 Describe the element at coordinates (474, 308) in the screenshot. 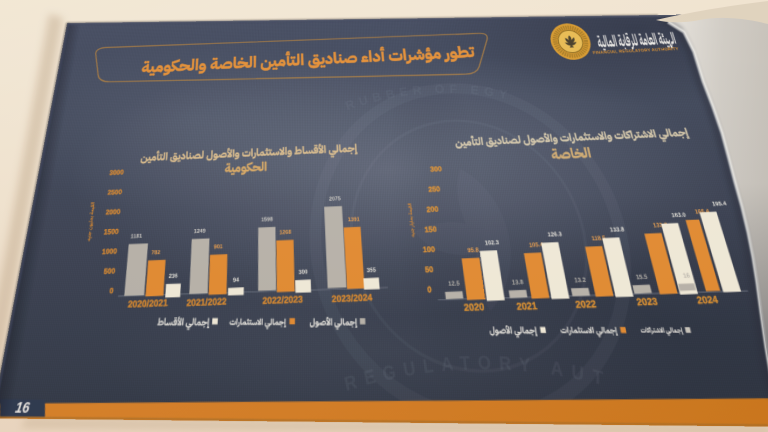

I see `svg-text: 2020` at that location.